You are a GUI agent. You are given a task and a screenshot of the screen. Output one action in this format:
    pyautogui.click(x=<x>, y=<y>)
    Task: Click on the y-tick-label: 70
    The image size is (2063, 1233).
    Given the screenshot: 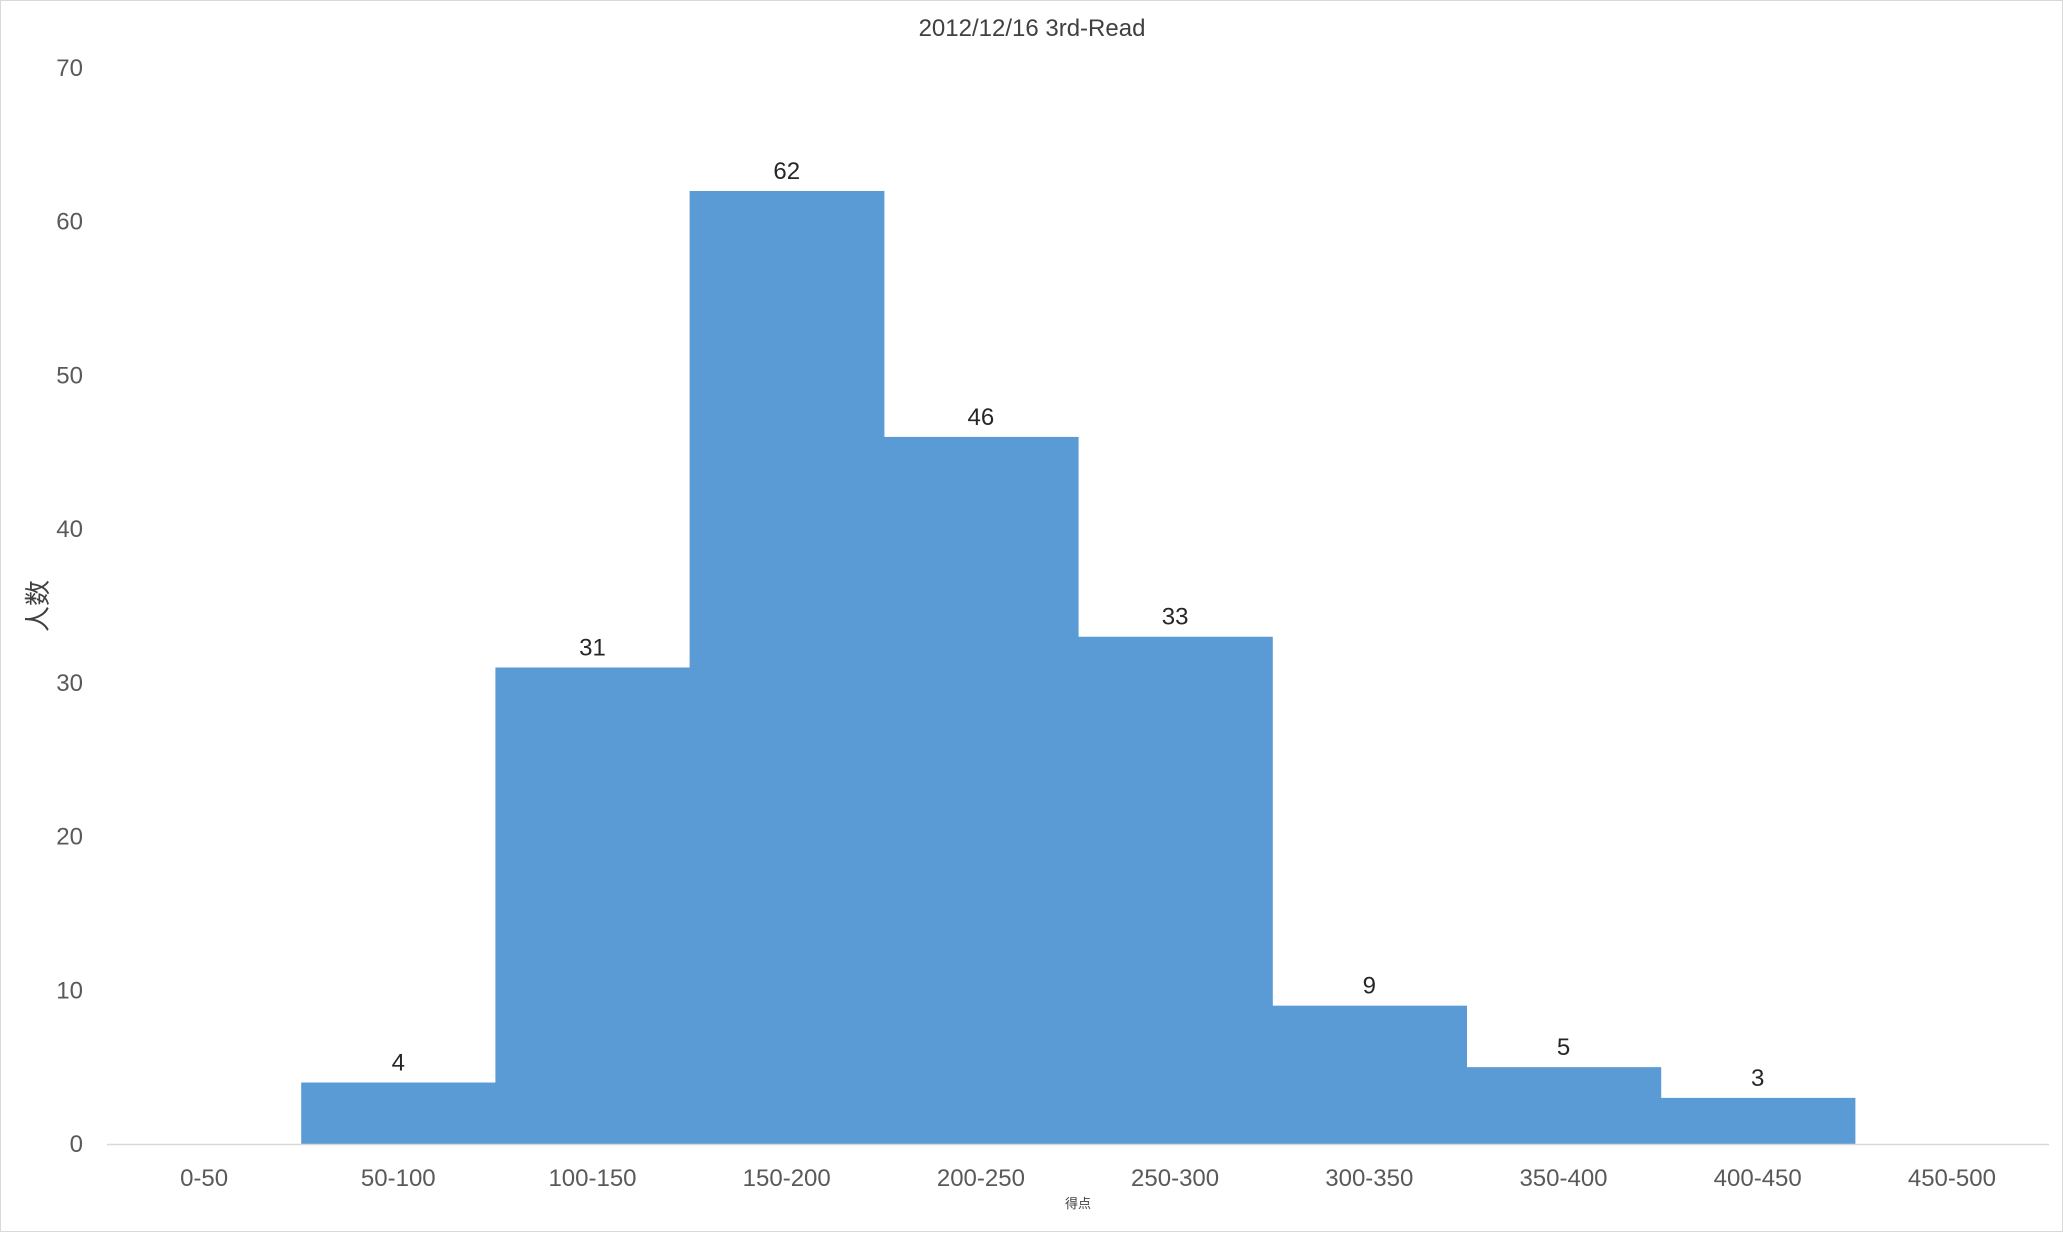 What is the action you would take?
    pyautogui.click(x=69, y=68)
    